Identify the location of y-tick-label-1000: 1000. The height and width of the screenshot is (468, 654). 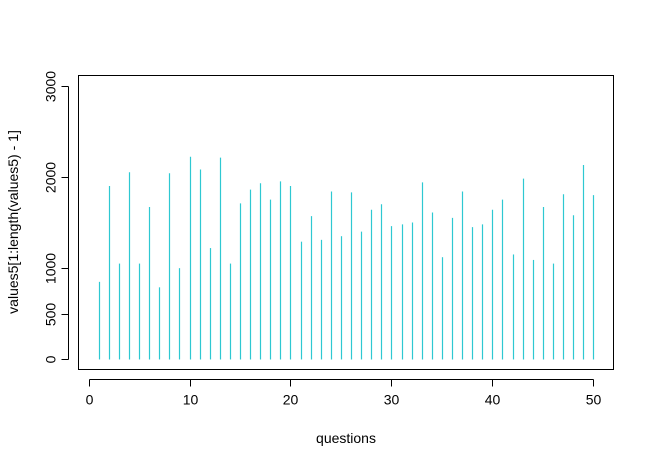
(51, 268).